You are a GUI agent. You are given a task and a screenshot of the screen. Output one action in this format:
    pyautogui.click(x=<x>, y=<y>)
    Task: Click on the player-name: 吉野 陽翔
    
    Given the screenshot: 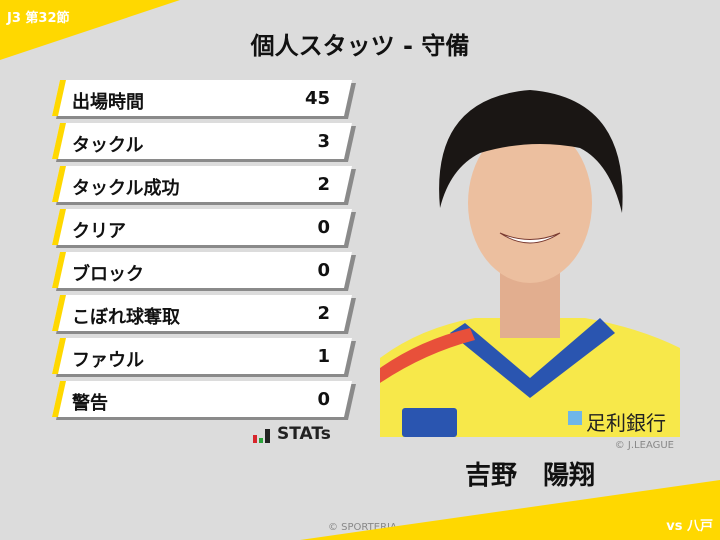 What is the action you would take?
    pyautogui.click(x=529, y=476)
    